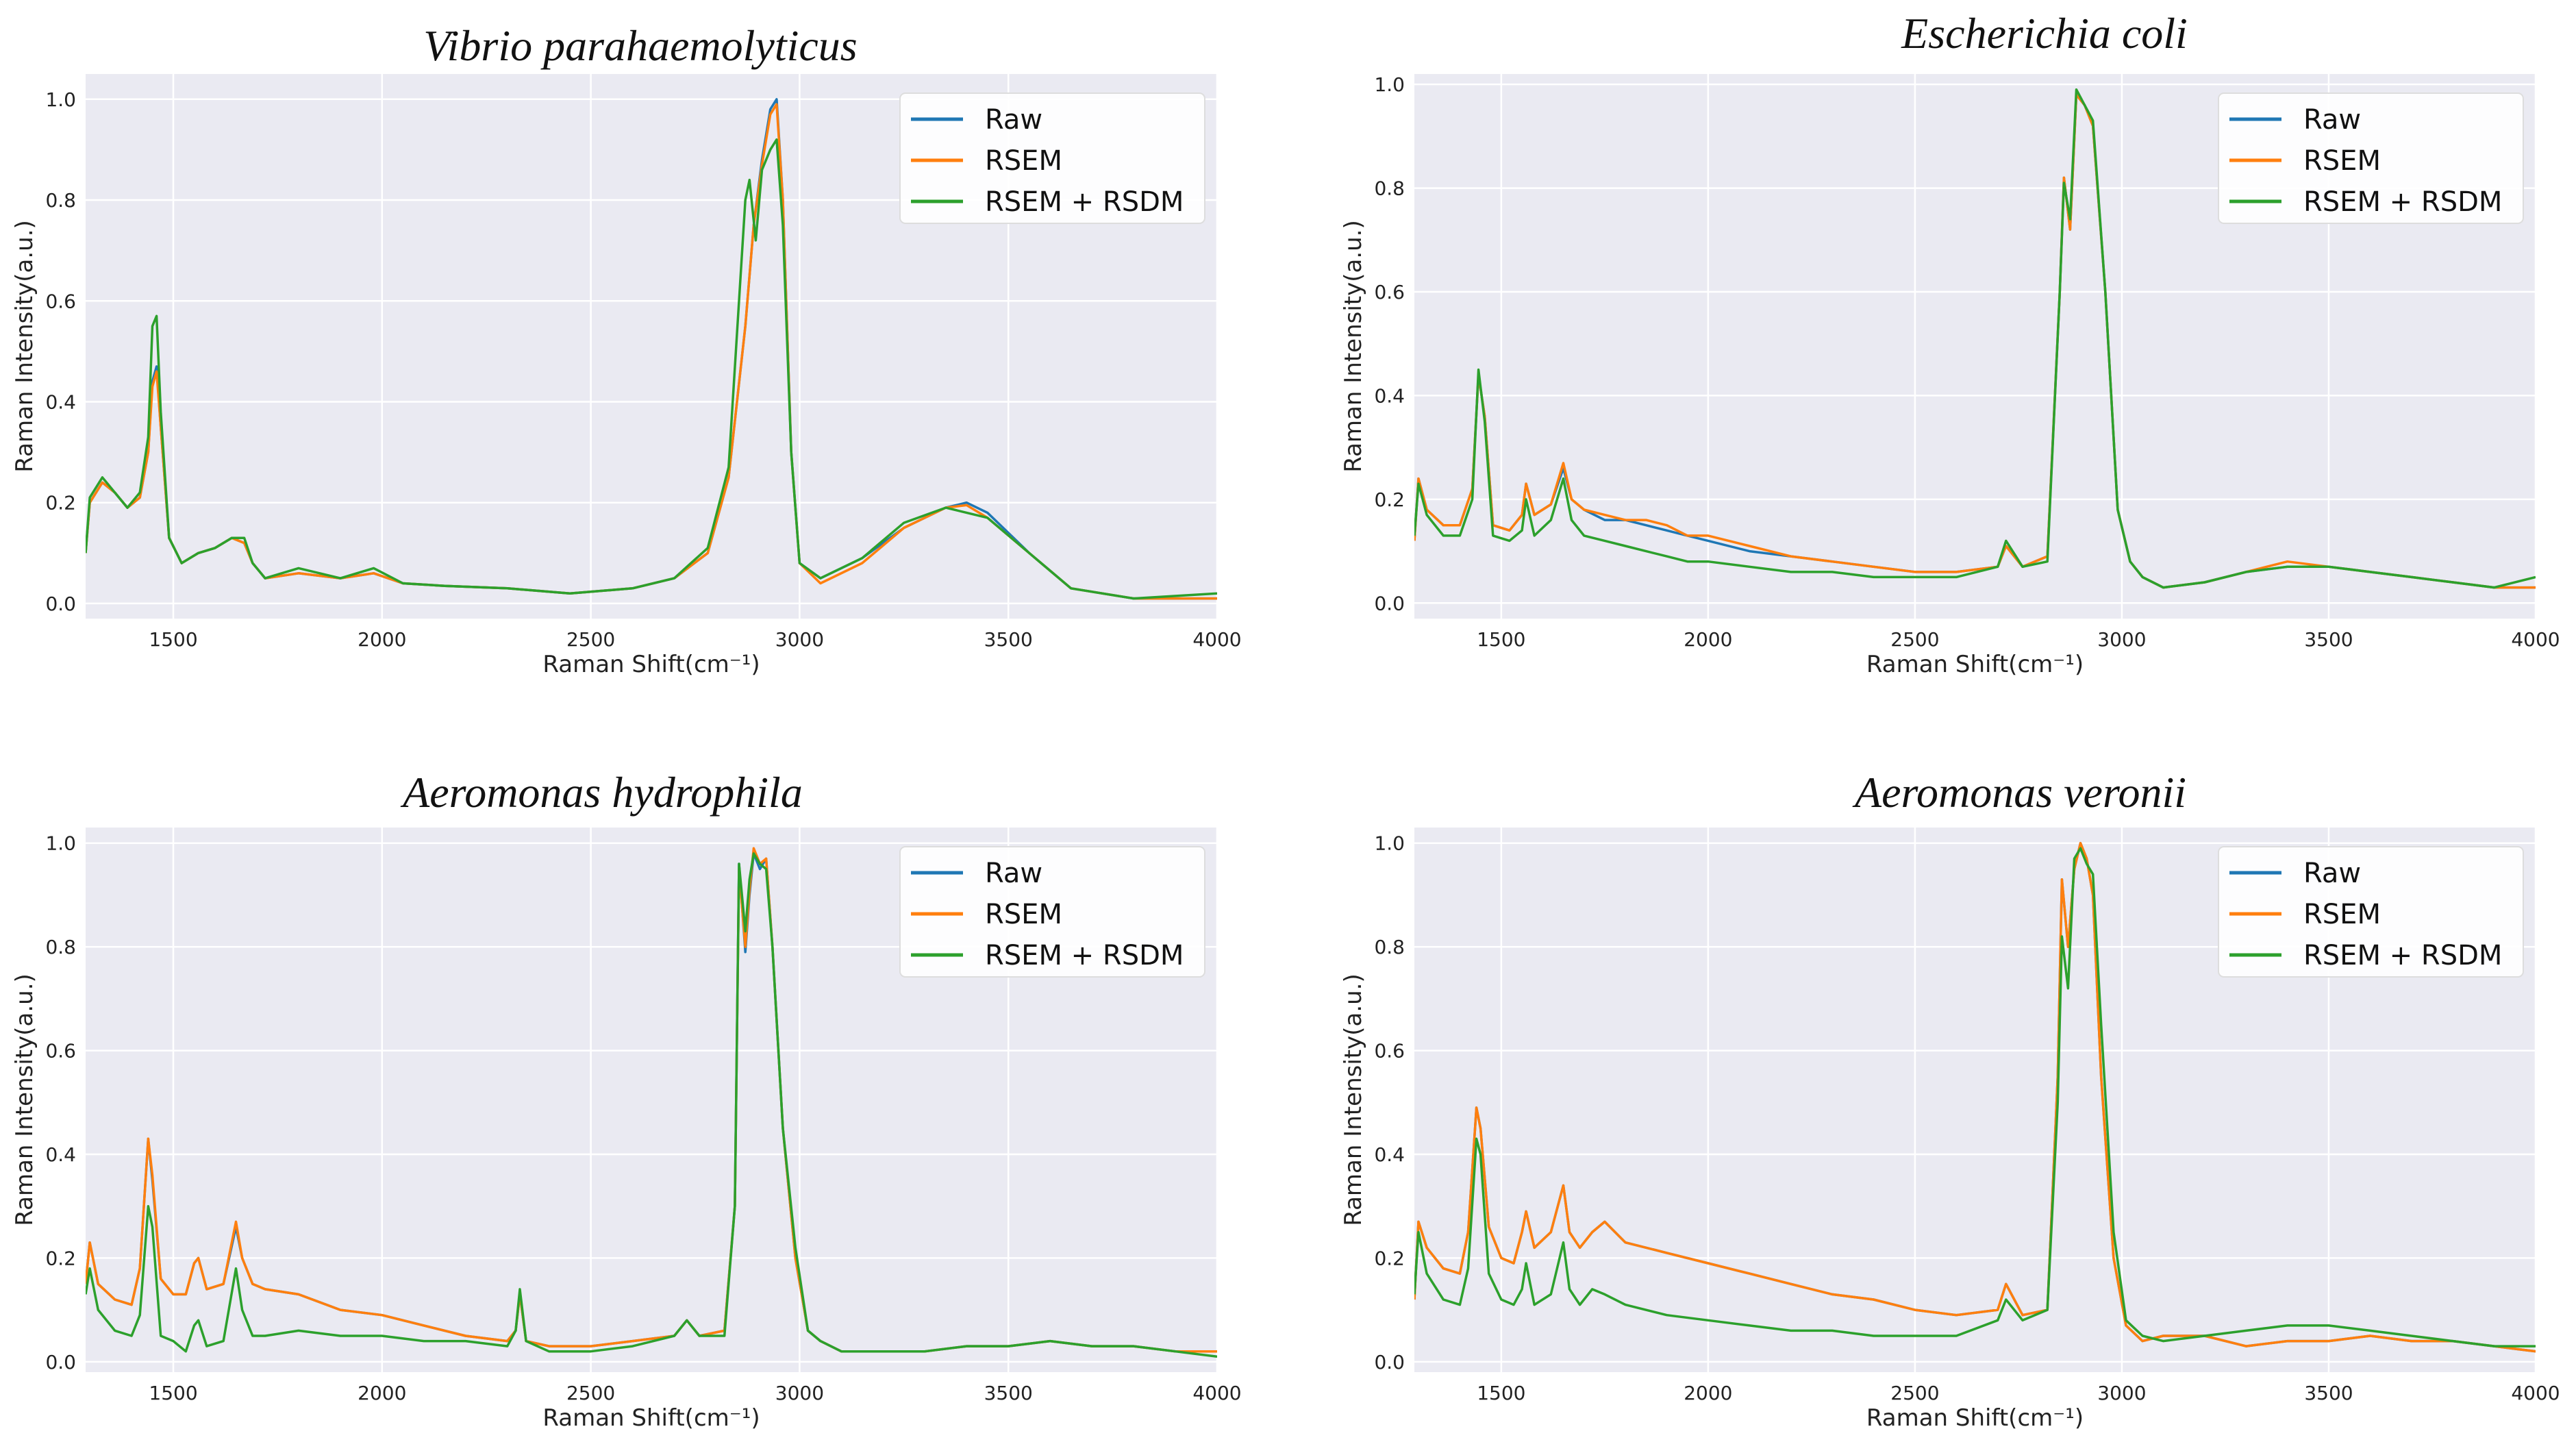  What do you see at coordinates (651, 369) in the screenshot?
I see `series-line-rsem-rsdm` at bounding box center [651, 369].